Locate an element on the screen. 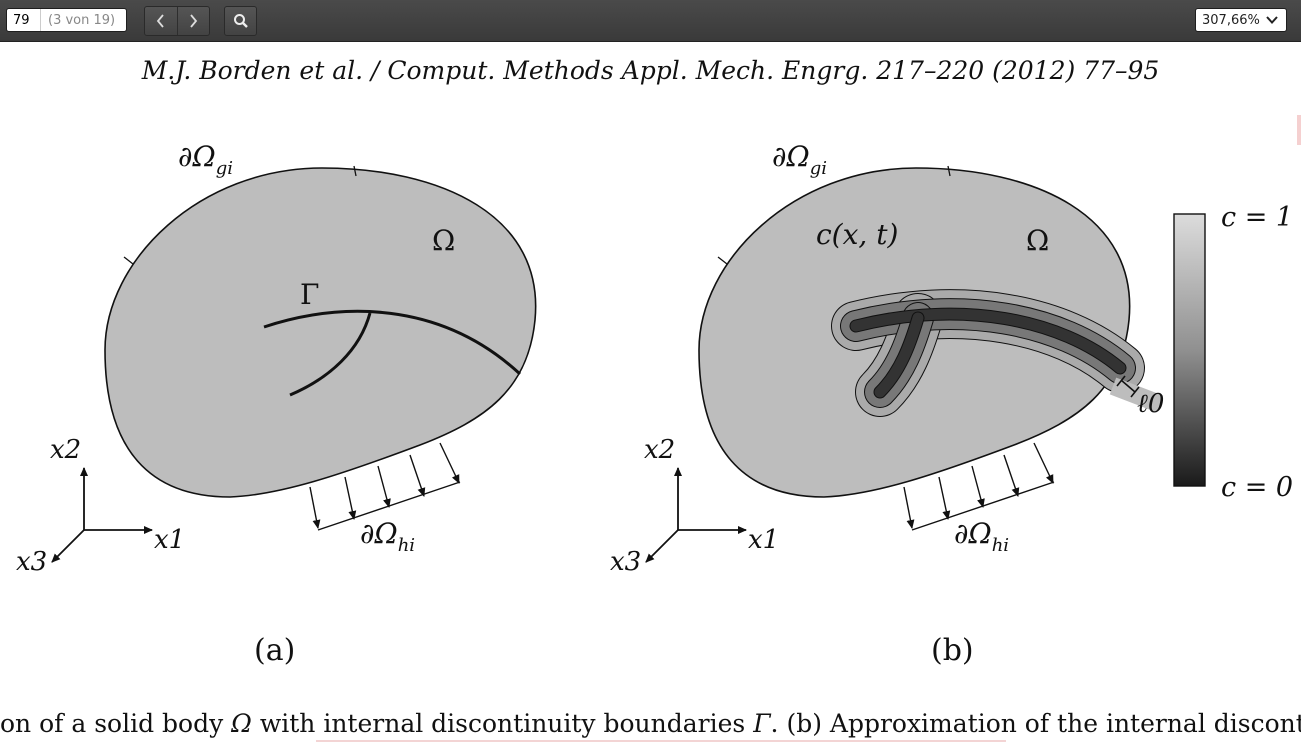  pdf-toolbar: (3 von 19) 307,66% is located at coordinates (650, 21).